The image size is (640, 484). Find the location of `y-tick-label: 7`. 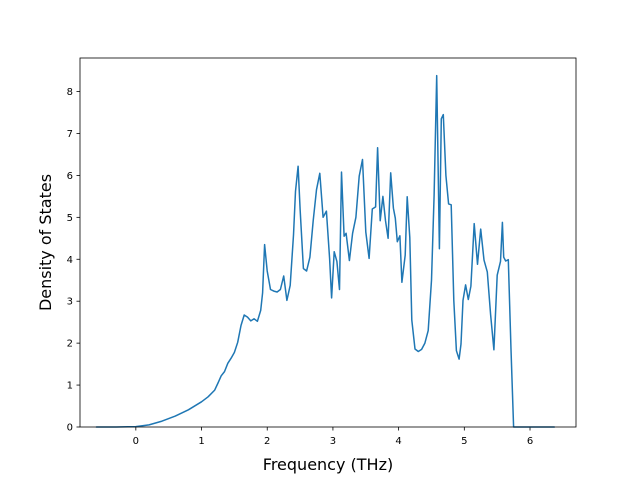

y-tick-label: 7 is located at coordinates (70, 134).